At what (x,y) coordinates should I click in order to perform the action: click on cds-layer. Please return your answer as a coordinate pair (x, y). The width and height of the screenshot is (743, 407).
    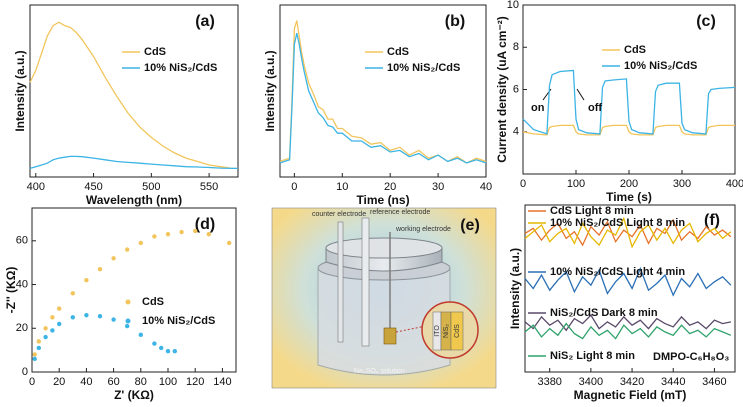
    Looking at the image, I should click on (457, 331).